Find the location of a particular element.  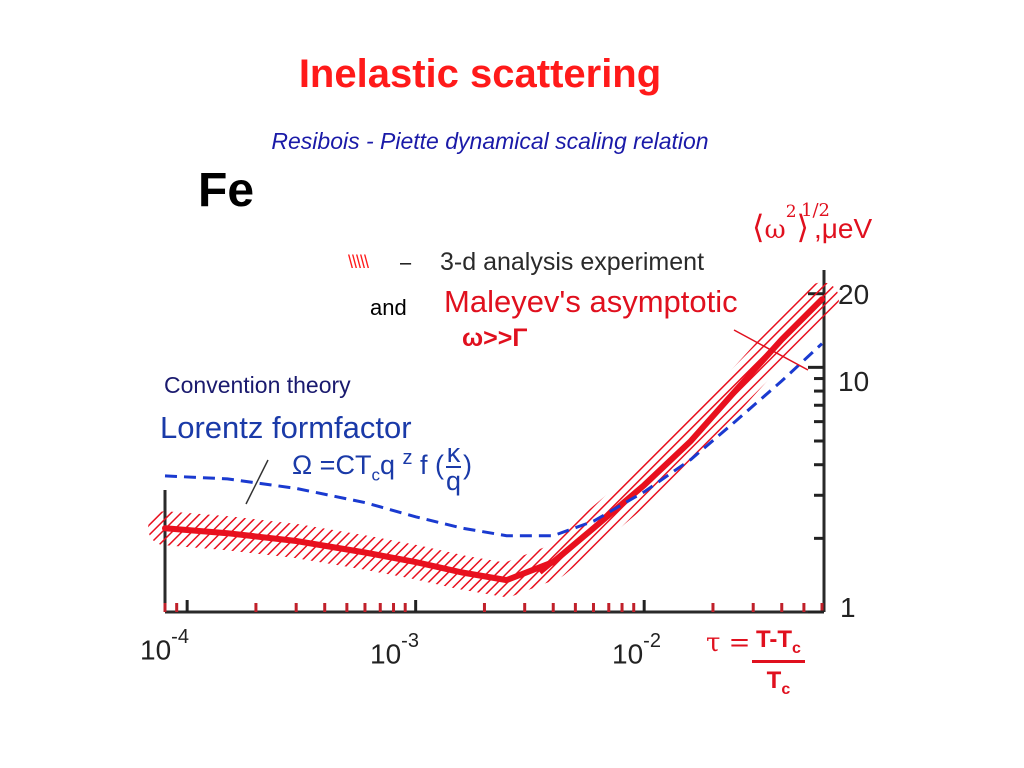

tau-den-text: T is located at coordinates (774, 680).